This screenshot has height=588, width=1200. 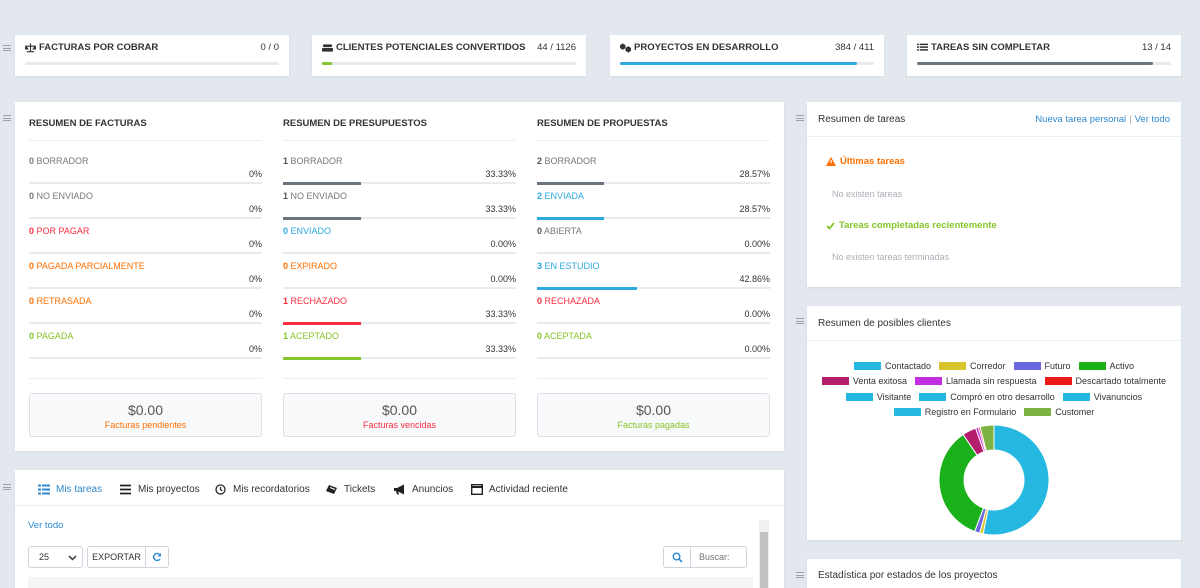 What do you see at coordinates (152, 55) in the screenshot?
I see `stat-card-invoices: FACTURAS POR COBRAR 0 / 0` at bounding box center [152, 55].